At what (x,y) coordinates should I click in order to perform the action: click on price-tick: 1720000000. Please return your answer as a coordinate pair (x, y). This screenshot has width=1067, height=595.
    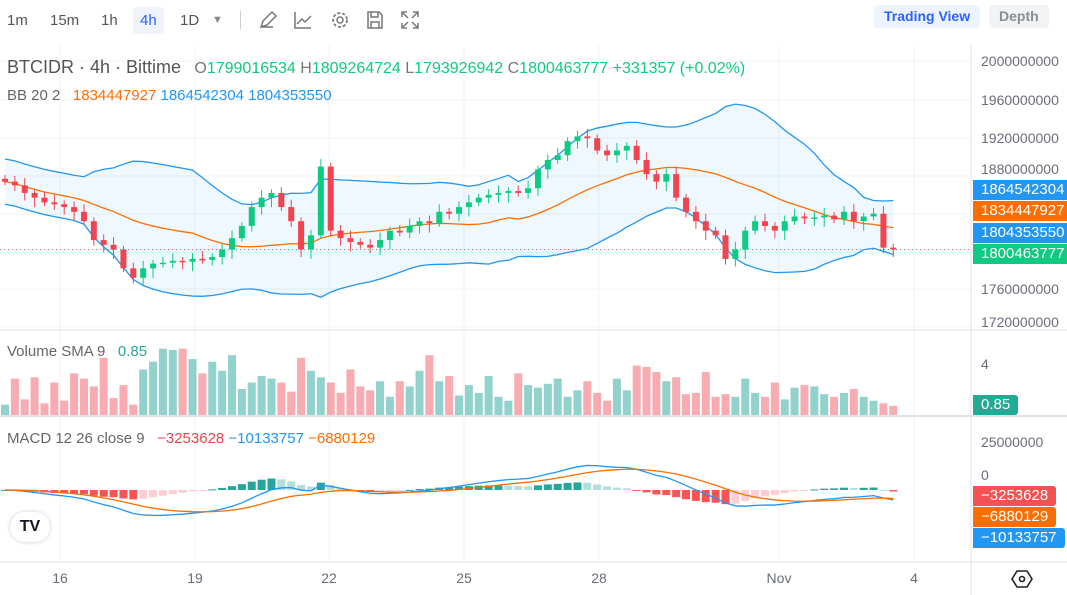
    Looking at the image, I should click on (1020, 322).